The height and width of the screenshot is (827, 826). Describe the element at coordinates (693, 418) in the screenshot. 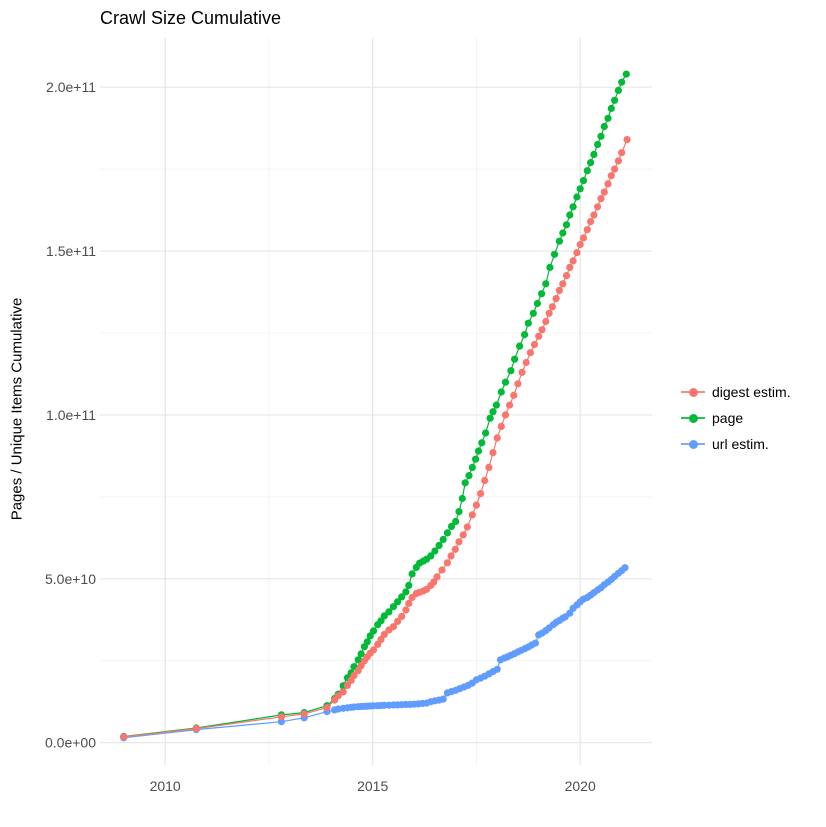

I see `legend-key-page-icon` at that location.